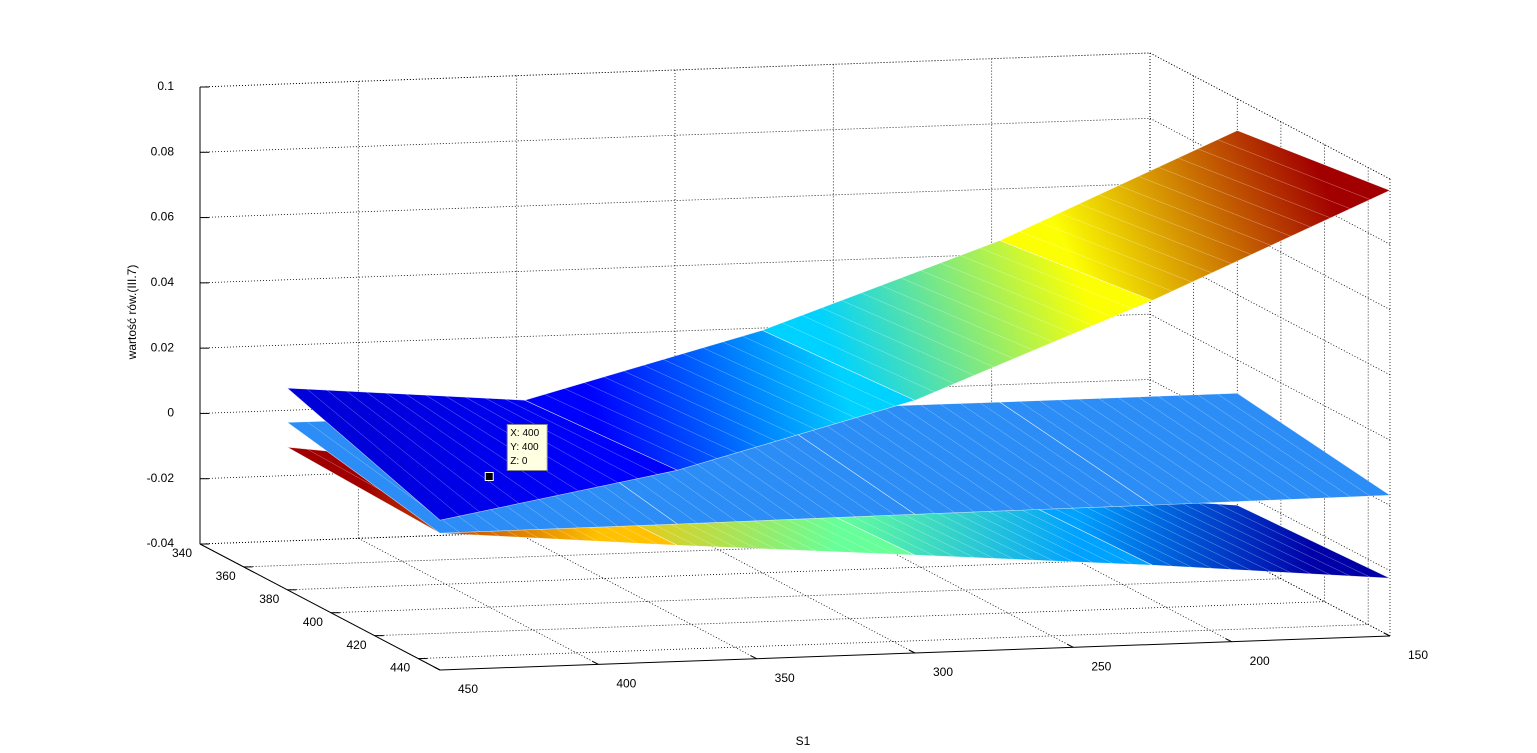  Describe the element at coordinates (357, 645) in the screenshot. I see `y-tick-label: 420` at that location.